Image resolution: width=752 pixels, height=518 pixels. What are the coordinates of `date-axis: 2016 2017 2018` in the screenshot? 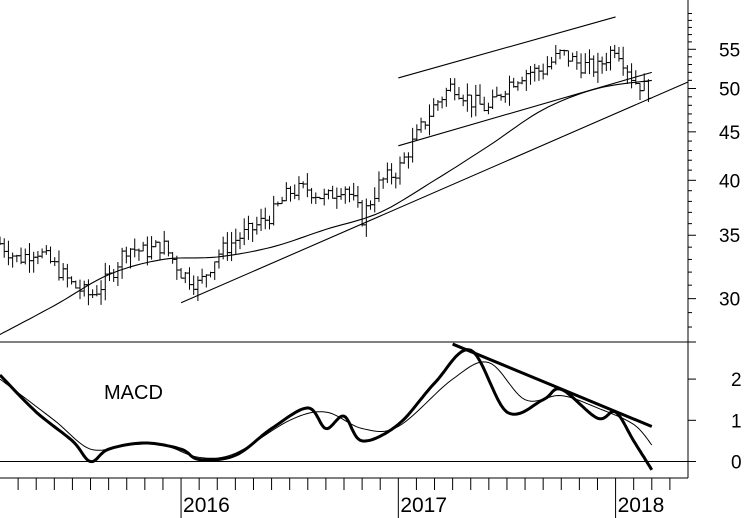 It's located at (344, 497).